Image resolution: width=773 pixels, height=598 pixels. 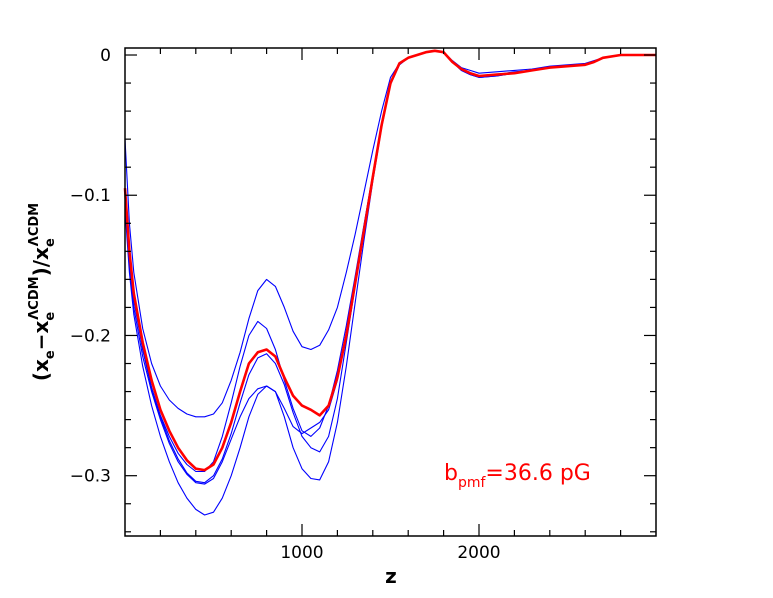 I want to click on x-tick-label: 2000, so click(x=478, y=553).